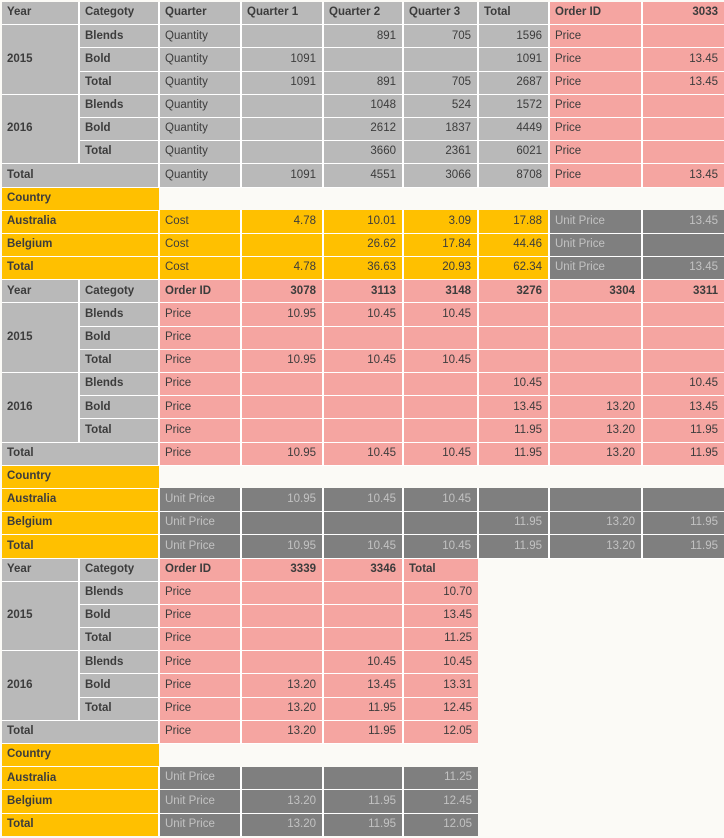 This screenshot has height=838, width=724. Describe the element at coordinates (514, 291) in the screenshot. I see `order-id-header: 3276` at that location.